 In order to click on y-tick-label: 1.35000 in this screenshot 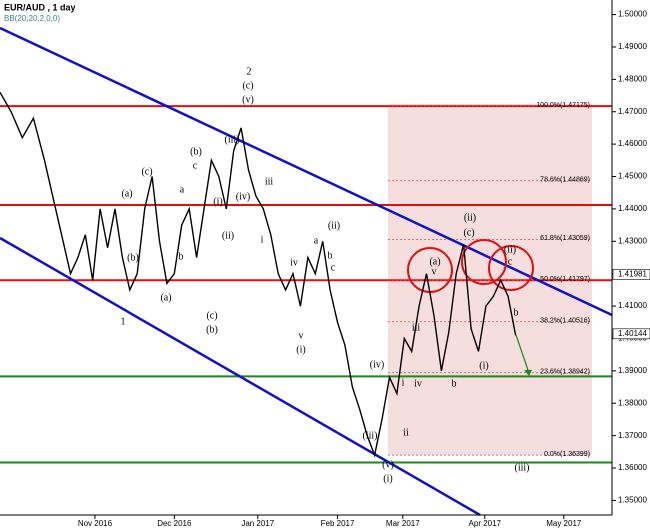, I will do `click(632, 500)`.